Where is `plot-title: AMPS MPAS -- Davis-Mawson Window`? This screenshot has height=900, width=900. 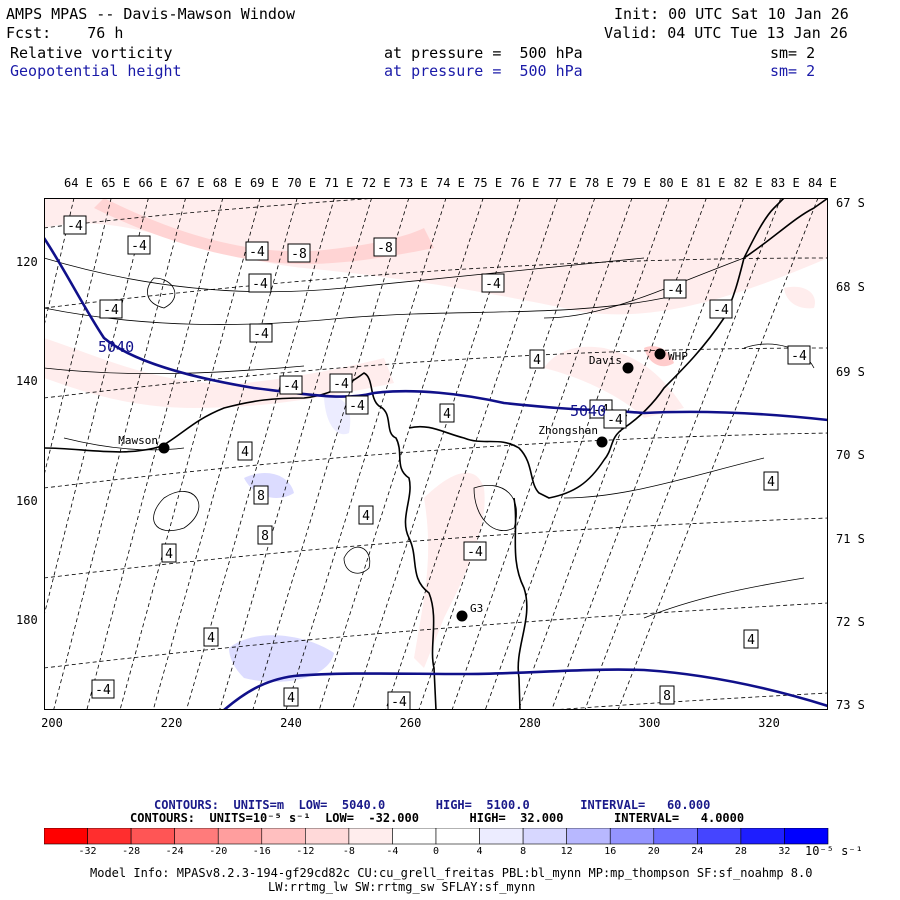
plot-title: AMPS MPAS -- Davis-Mawson Window is located at coordinates (150, 14).